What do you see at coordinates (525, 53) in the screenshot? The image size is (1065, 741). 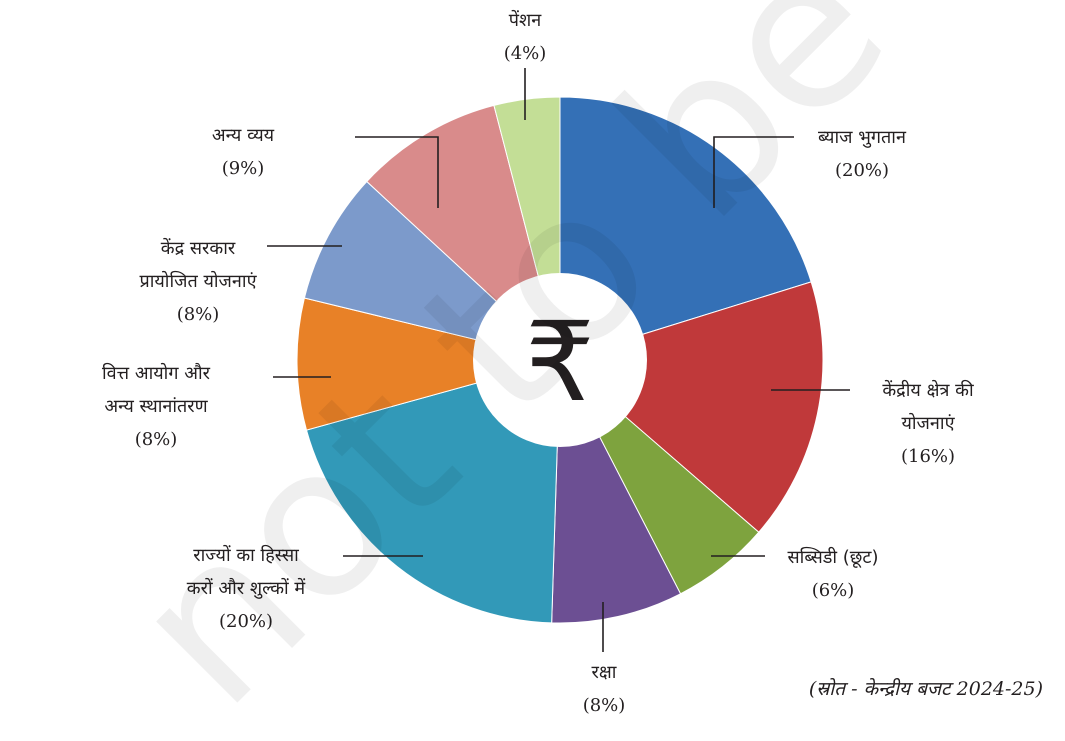 I see `percent-label: (4%)` at bounding box center [525, 53].